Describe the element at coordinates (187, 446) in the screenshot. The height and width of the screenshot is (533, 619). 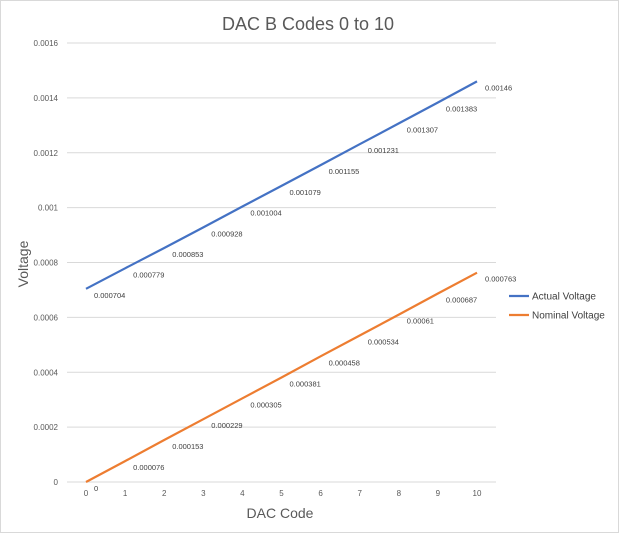
I see `data-label: 0.000153` at that location.